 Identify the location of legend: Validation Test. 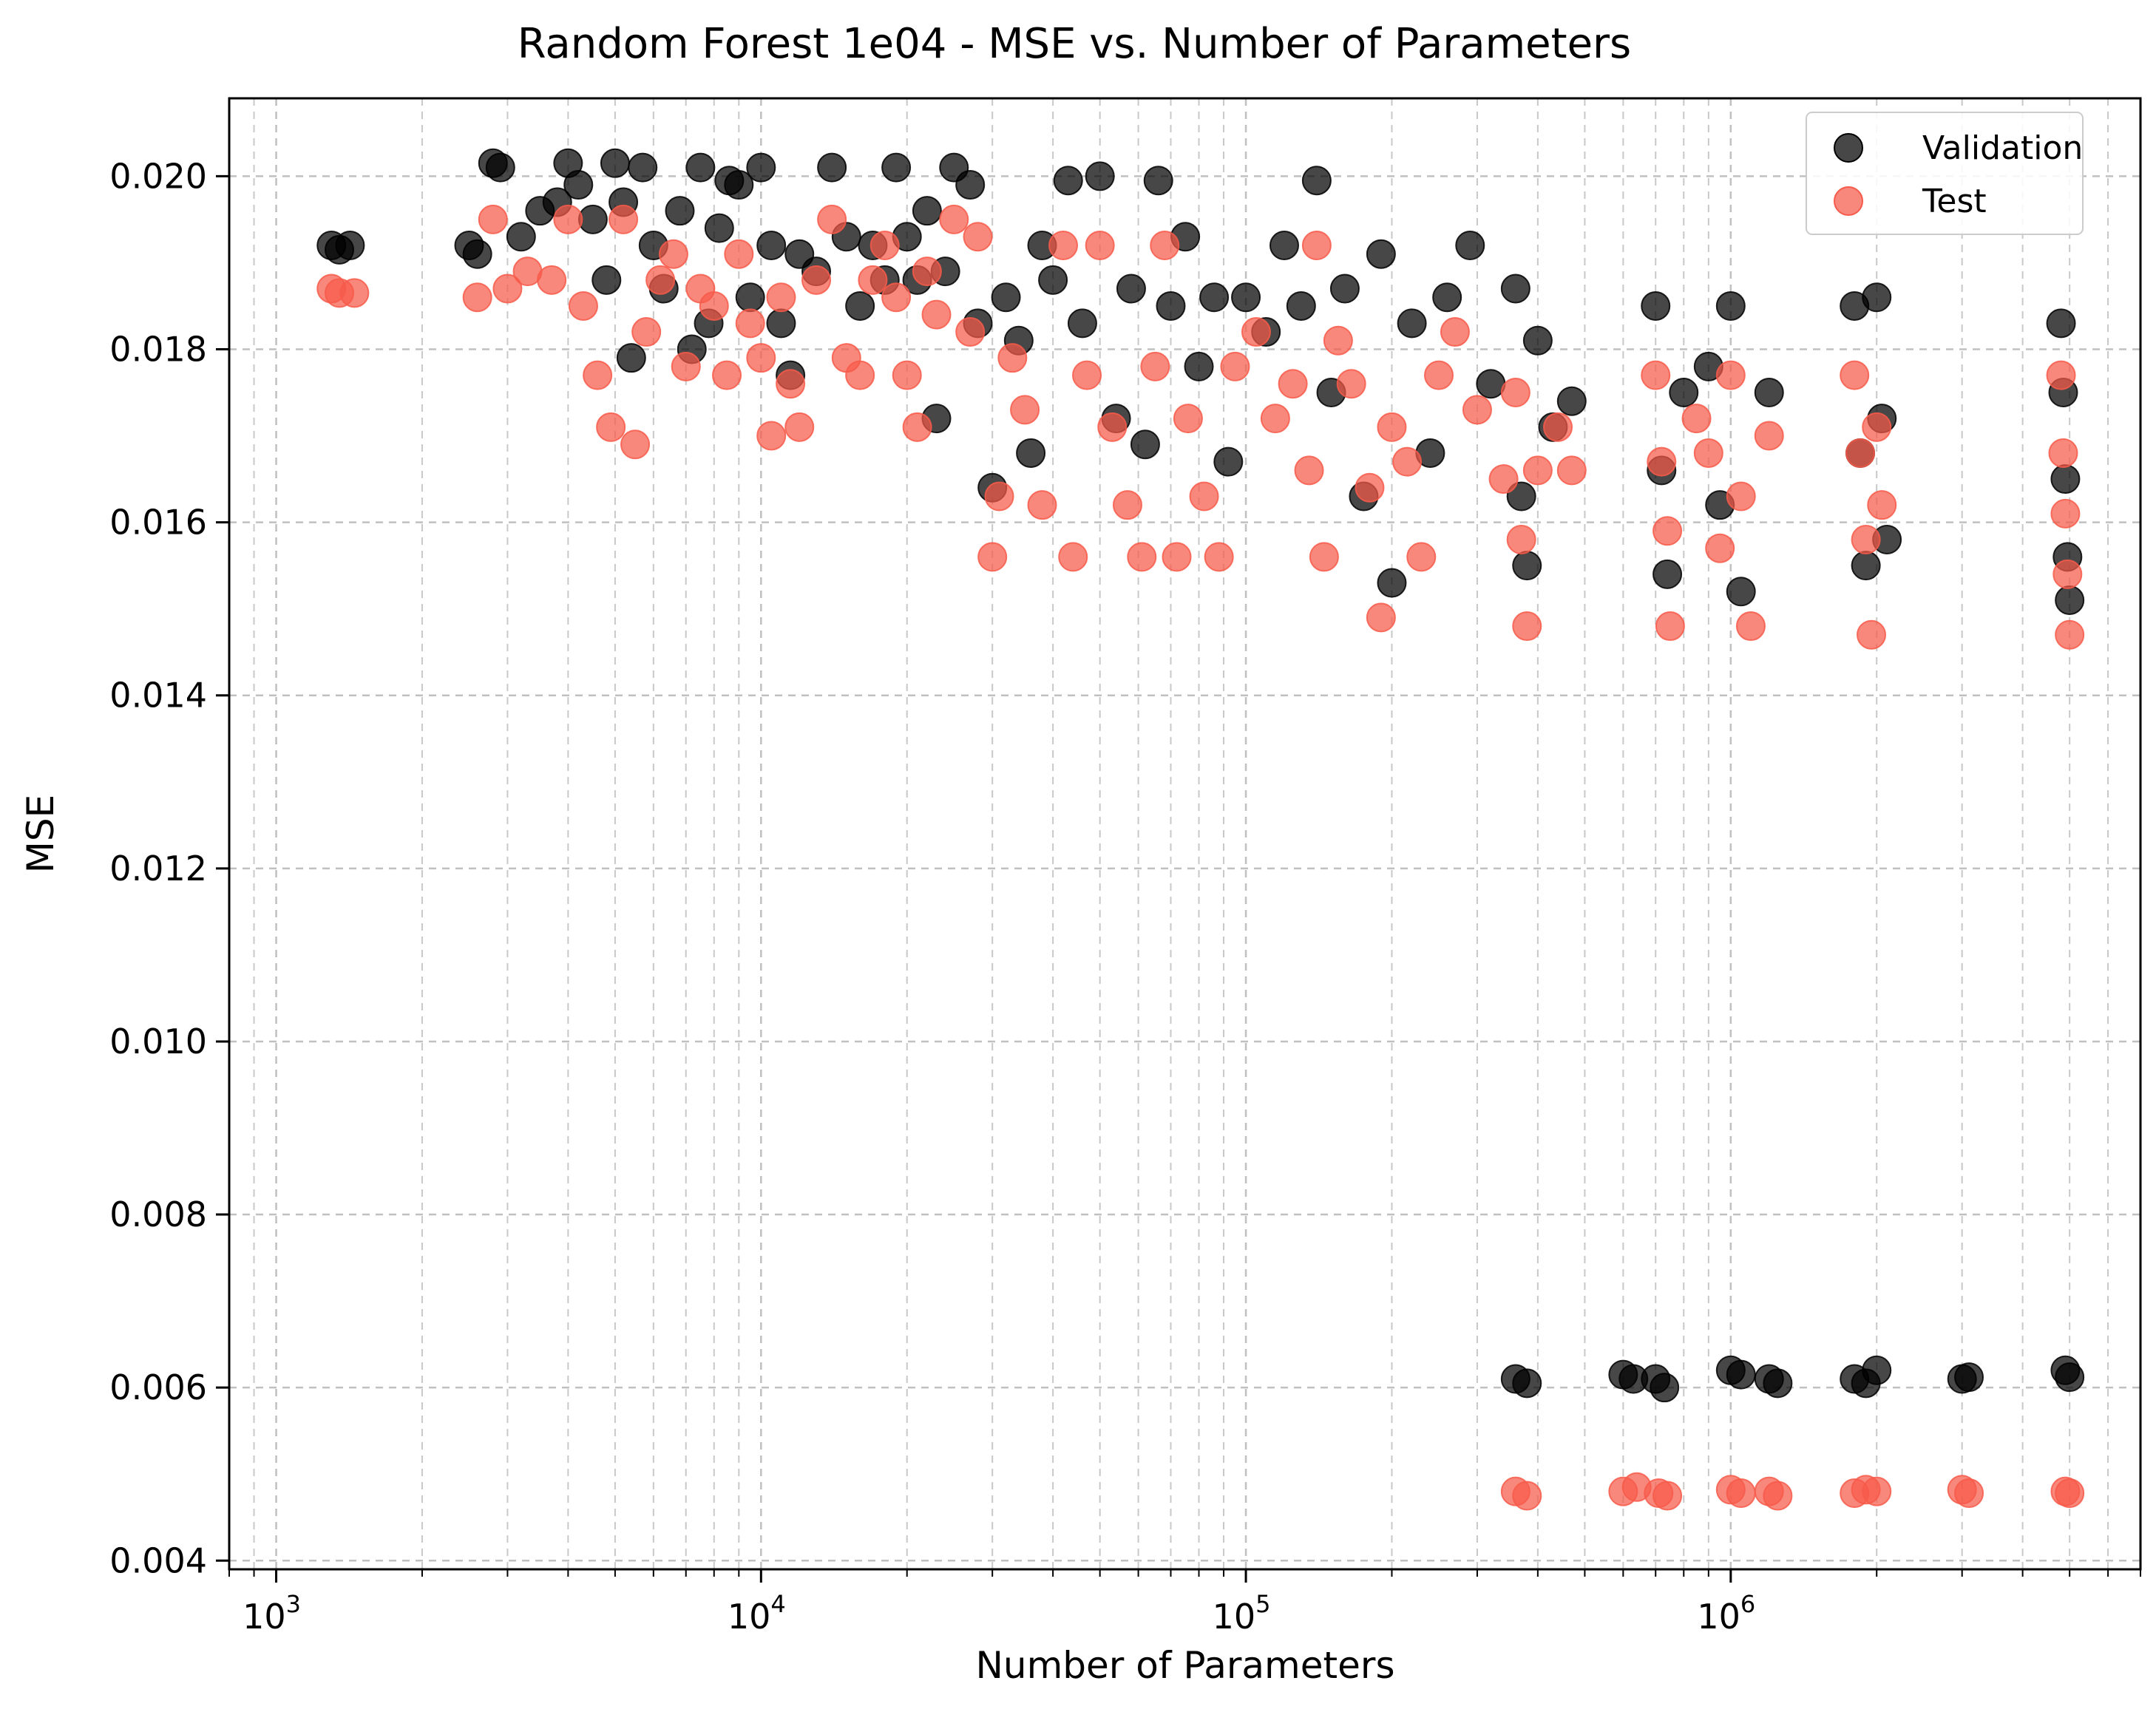
(1945, 173).